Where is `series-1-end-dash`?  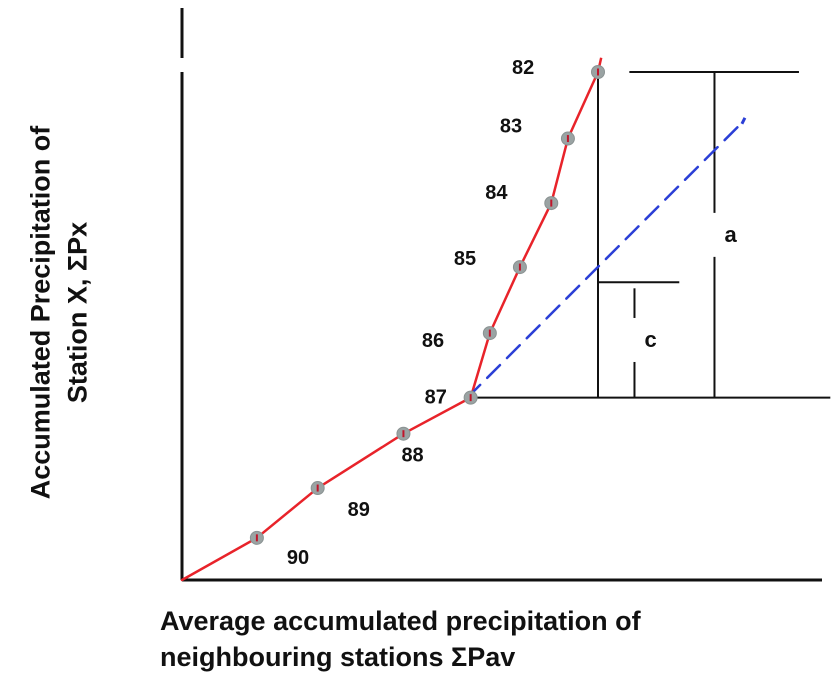
series-1-end-dash is located at coordinates (743, 121).